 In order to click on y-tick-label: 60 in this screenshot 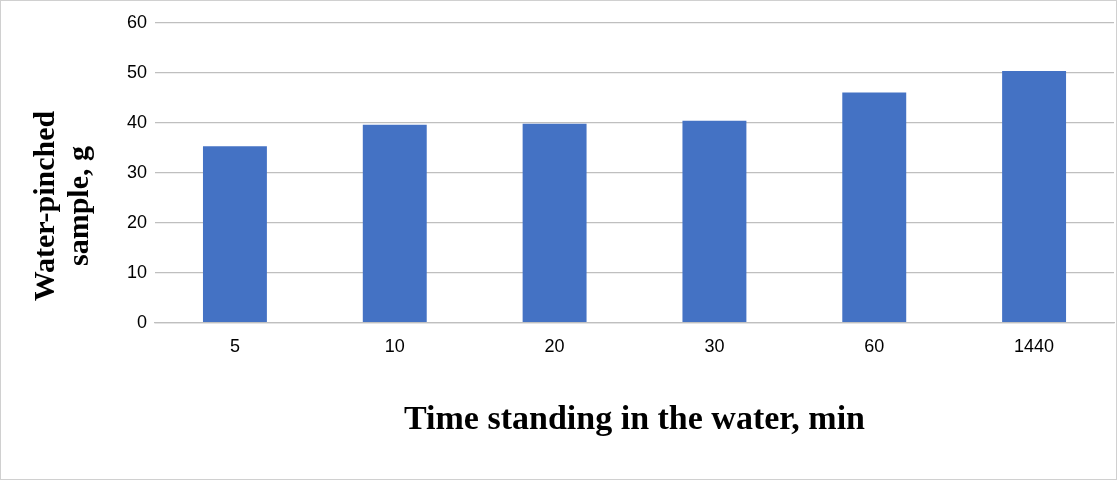, I will do `click(137, 21)`.